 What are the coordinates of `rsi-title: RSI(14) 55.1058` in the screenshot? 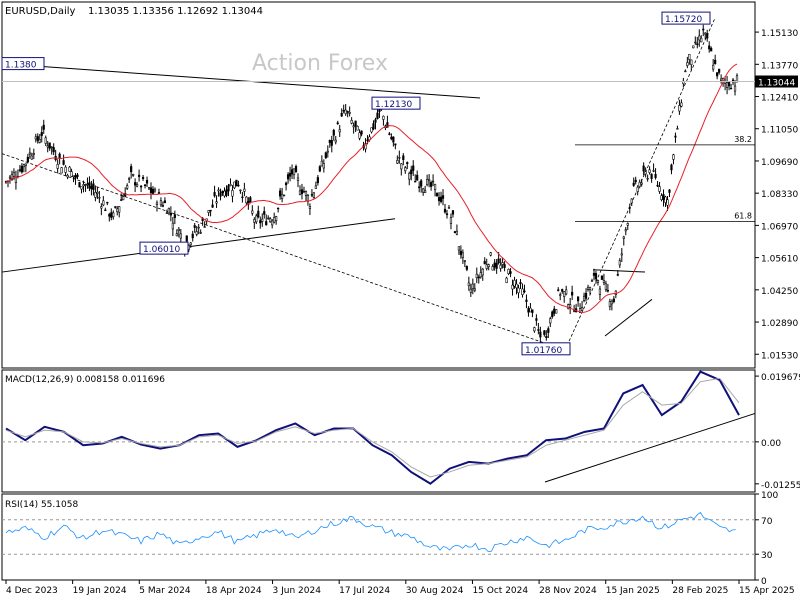 It's located at (41, 505).